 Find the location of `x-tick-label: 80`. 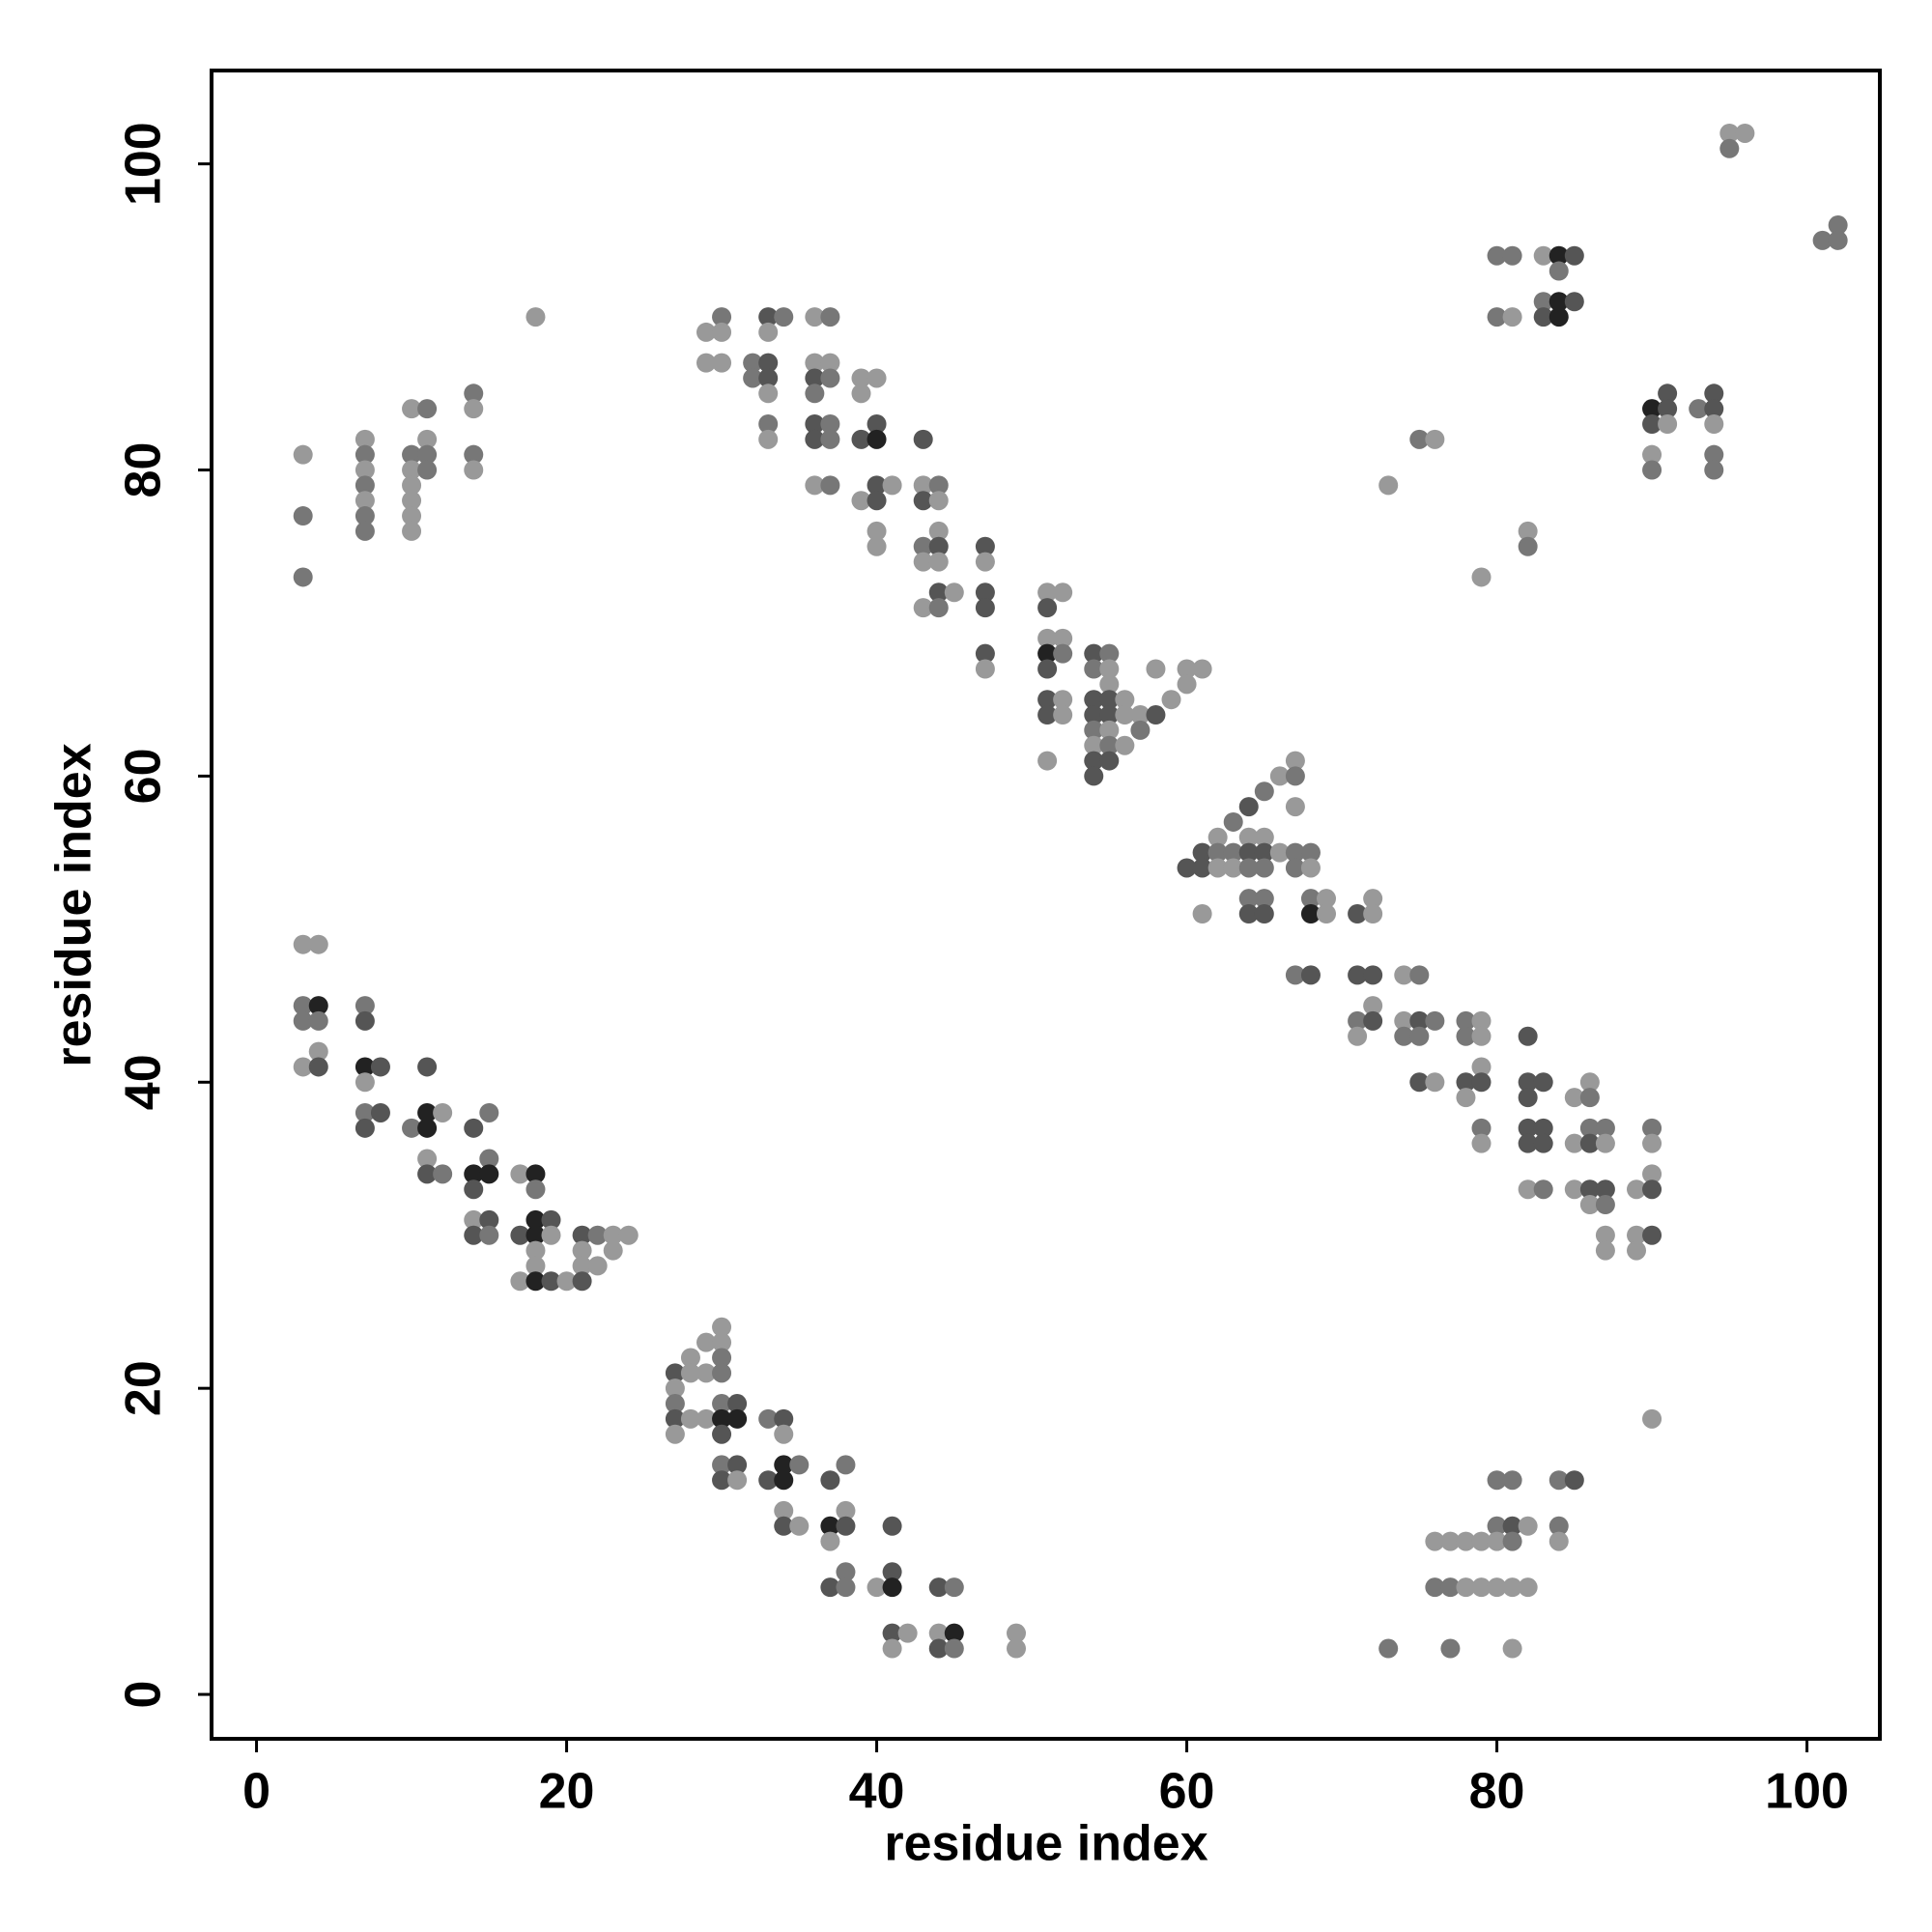

x-tick-label: 80 is located at coordinates (1497, 1792).